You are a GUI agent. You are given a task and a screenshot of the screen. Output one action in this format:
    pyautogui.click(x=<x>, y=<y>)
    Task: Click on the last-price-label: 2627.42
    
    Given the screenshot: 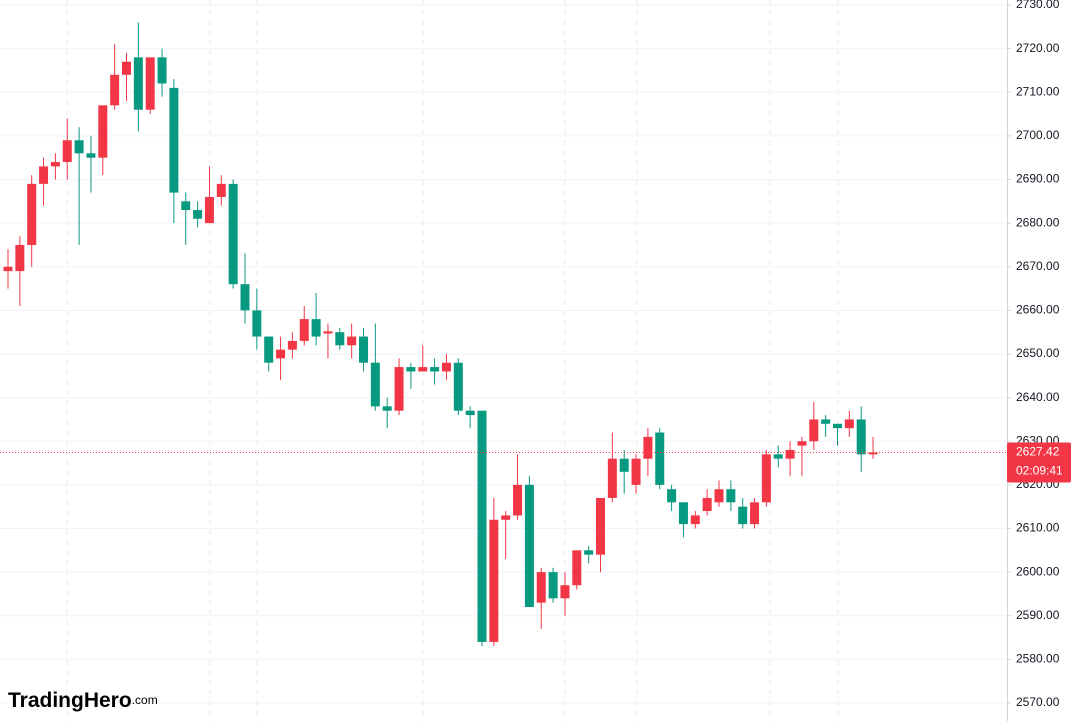 What is the action you would take?
    pyautogui.click(x=1038, y=452)
    